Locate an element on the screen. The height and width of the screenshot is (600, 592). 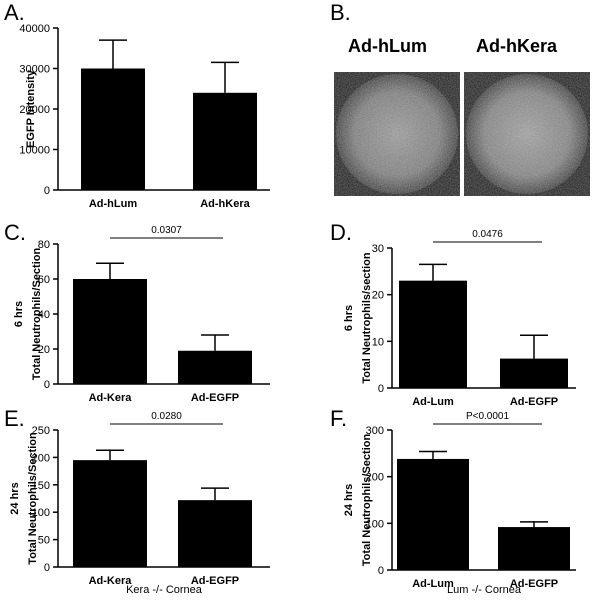
chart-f-x-label: Lum -/- Cornea is located at coordinates (484, 590).